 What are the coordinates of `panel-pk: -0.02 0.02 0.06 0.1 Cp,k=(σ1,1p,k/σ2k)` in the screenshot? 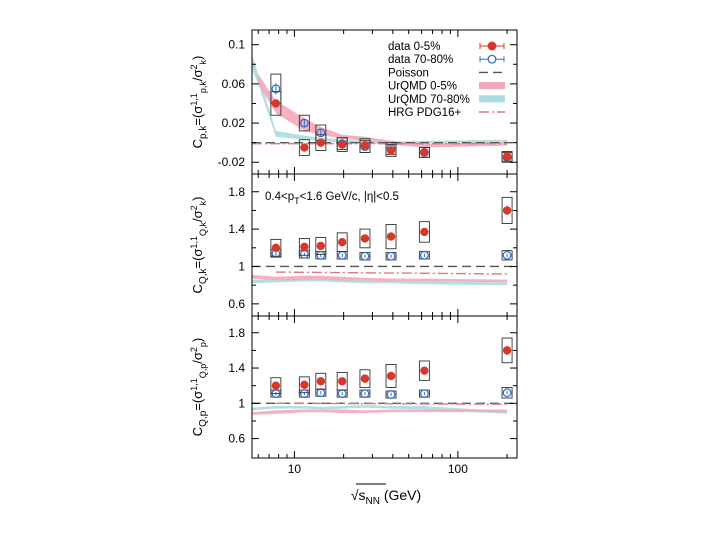 It's located at (353, 102).